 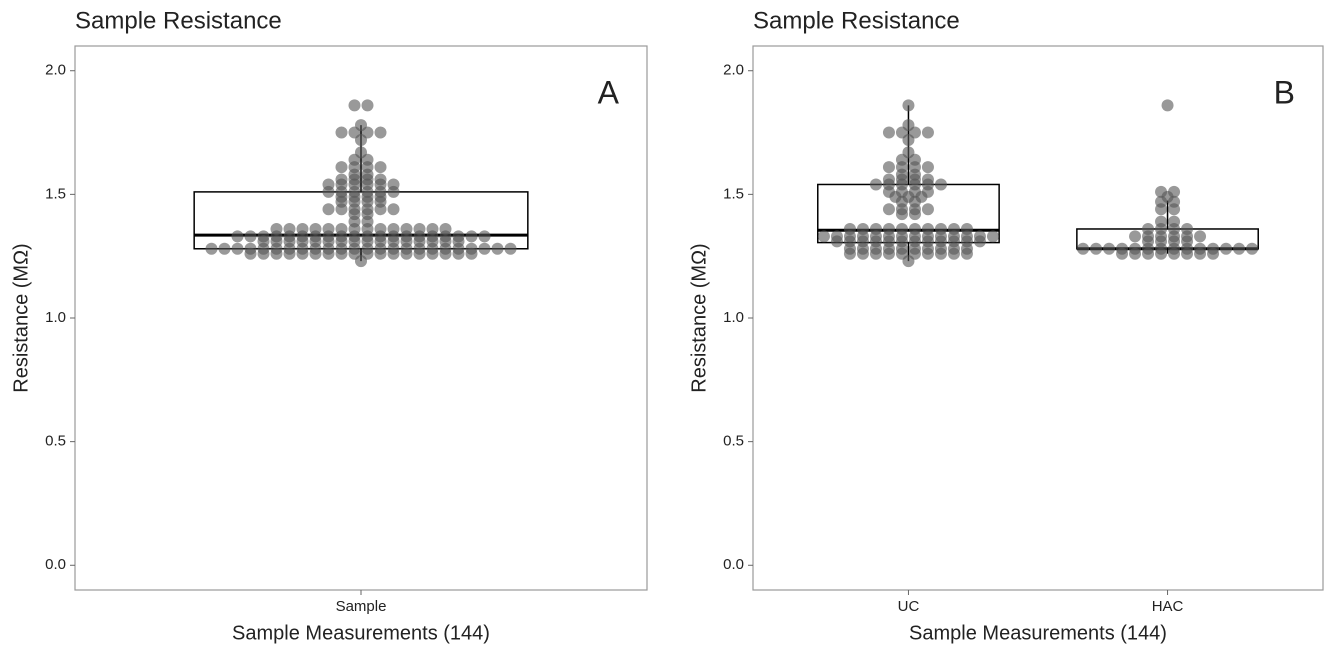 I want to click on x-tick-label: Sample, so click(x=361, y=606).